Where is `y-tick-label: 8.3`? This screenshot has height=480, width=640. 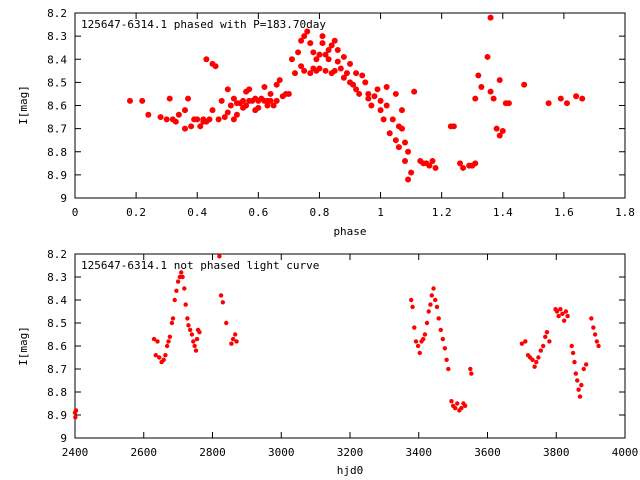 y-tick-label: 8.3 is located at coordinates (57, 277).